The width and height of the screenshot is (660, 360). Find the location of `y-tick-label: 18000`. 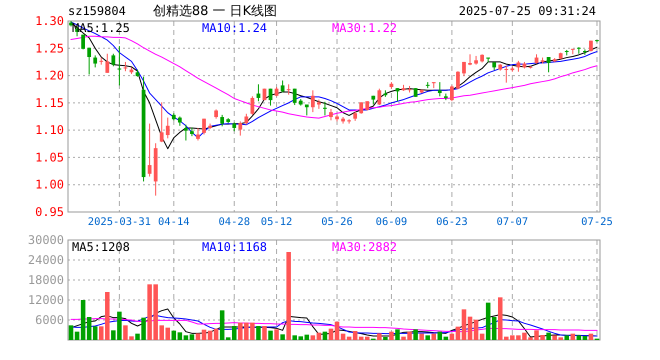

y-tick-label: 18000 is located at coordinates (46, 280).